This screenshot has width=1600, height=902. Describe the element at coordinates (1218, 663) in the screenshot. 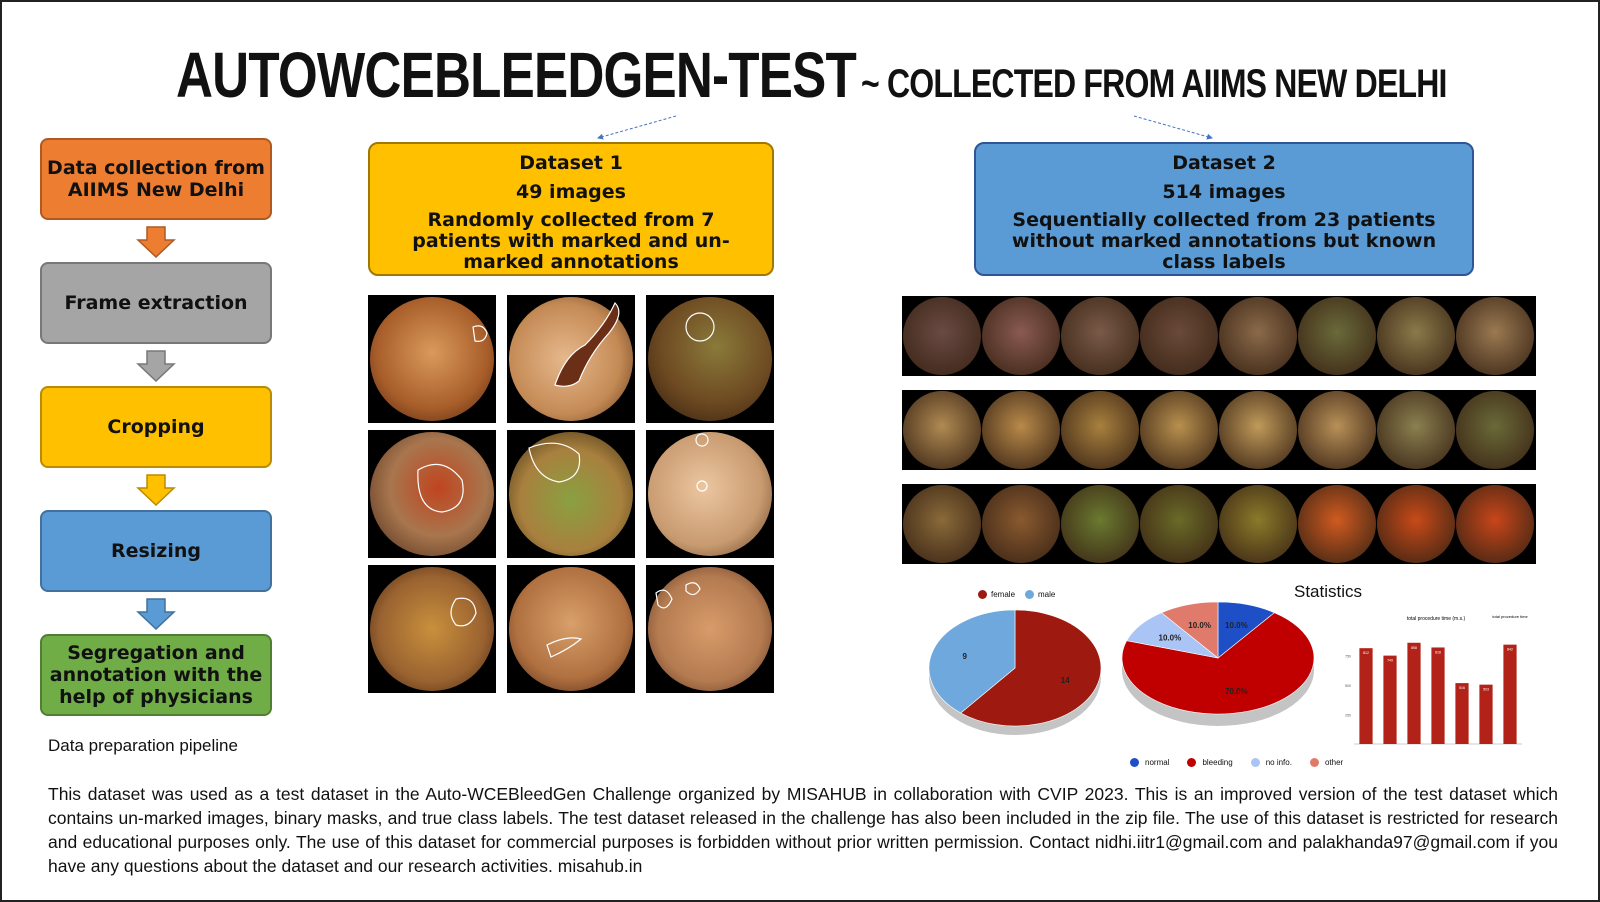

I see `pie-slice-bleeding` at that location.